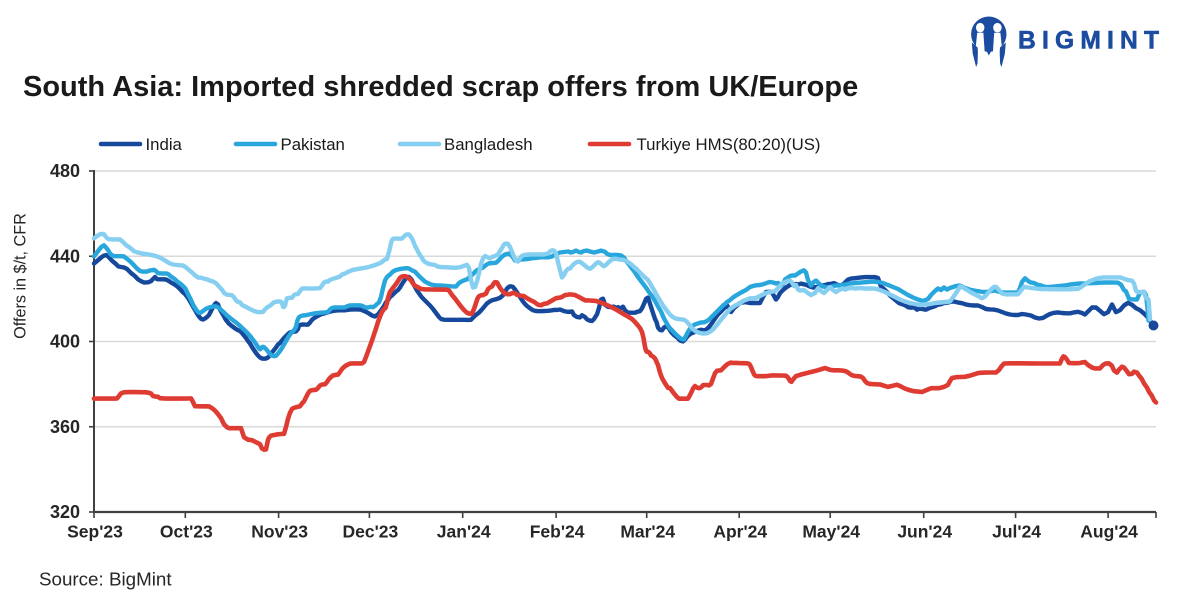  What do you see at coordinates (164, 144) in the screenshot?
I see `svg-text: India` at bounding box center [164, 144].